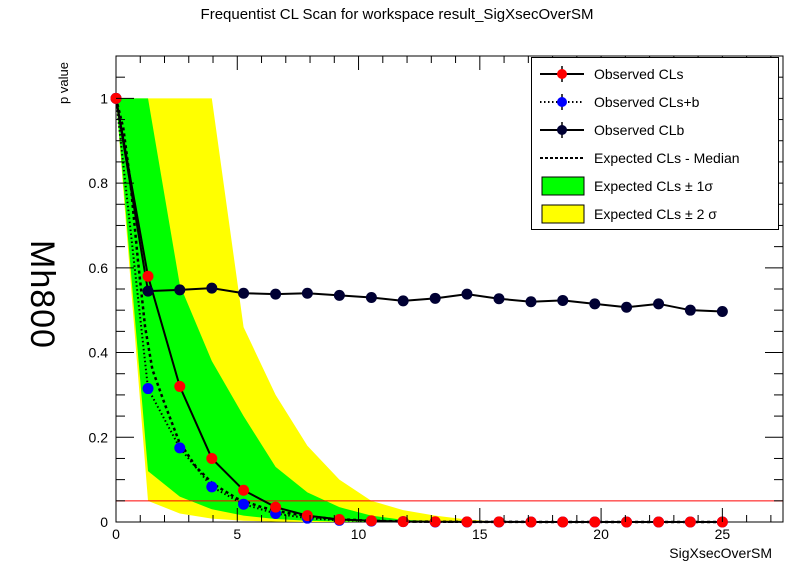  Describe the element at coordinates (99, 183) in the screenshot. I see `y-tick-label: 0.8` at that location.